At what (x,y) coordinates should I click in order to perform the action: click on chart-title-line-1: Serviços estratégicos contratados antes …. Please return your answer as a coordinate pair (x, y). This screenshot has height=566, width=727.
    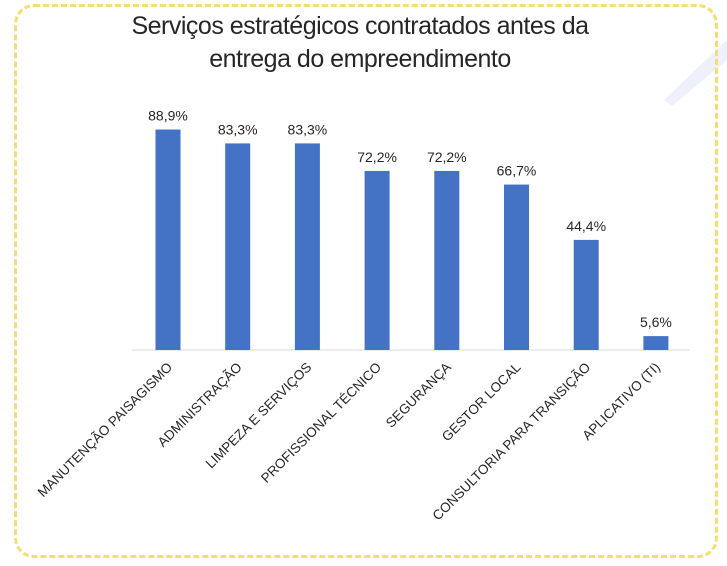
    Looking at the image, I should click on (360, 26).